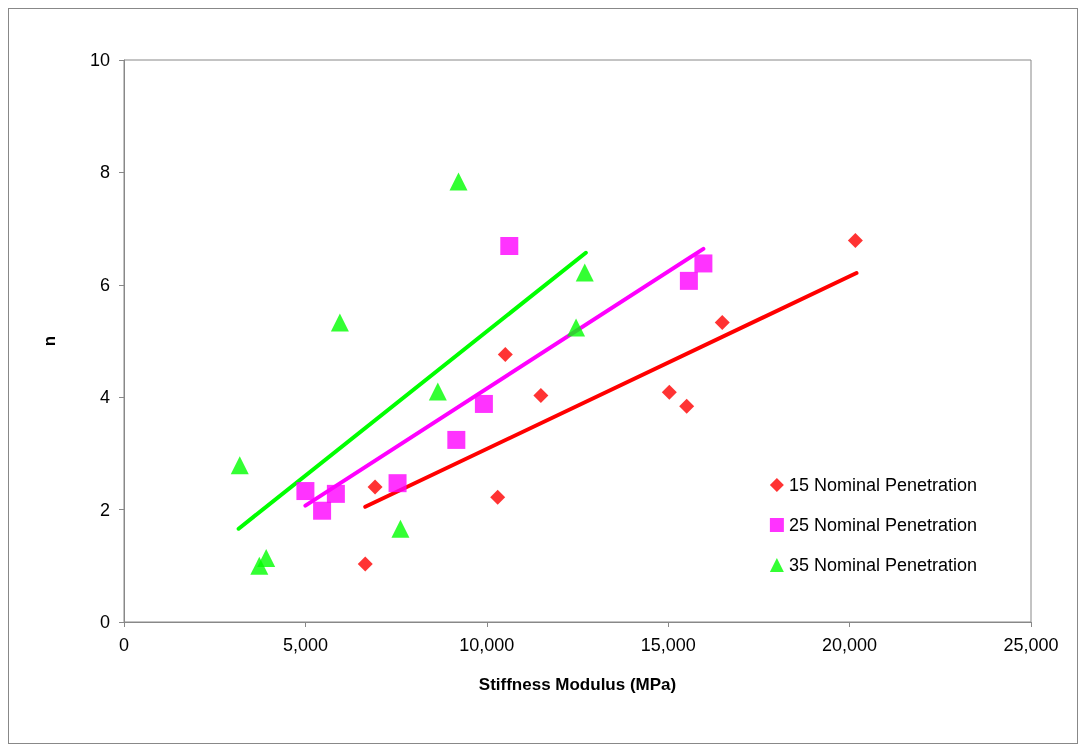 The height and width of the screenshot is (752, 1086). I want to click on x-axis-title: Stiffness Modulus (MPa), so click(577, 684).